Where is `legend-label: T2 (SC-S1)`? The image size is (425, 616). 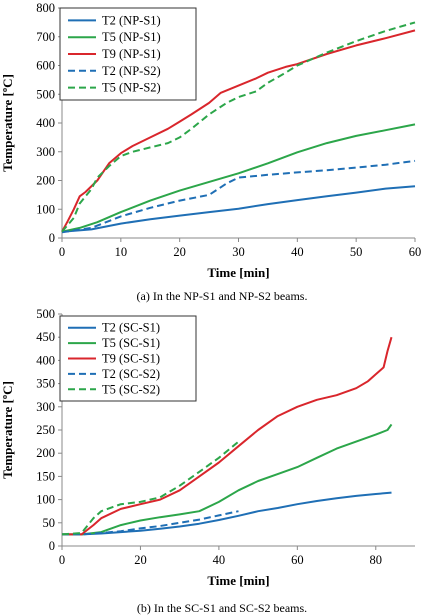 legend-label: T2 (SC-S1) is located at coordinates (131, 328).